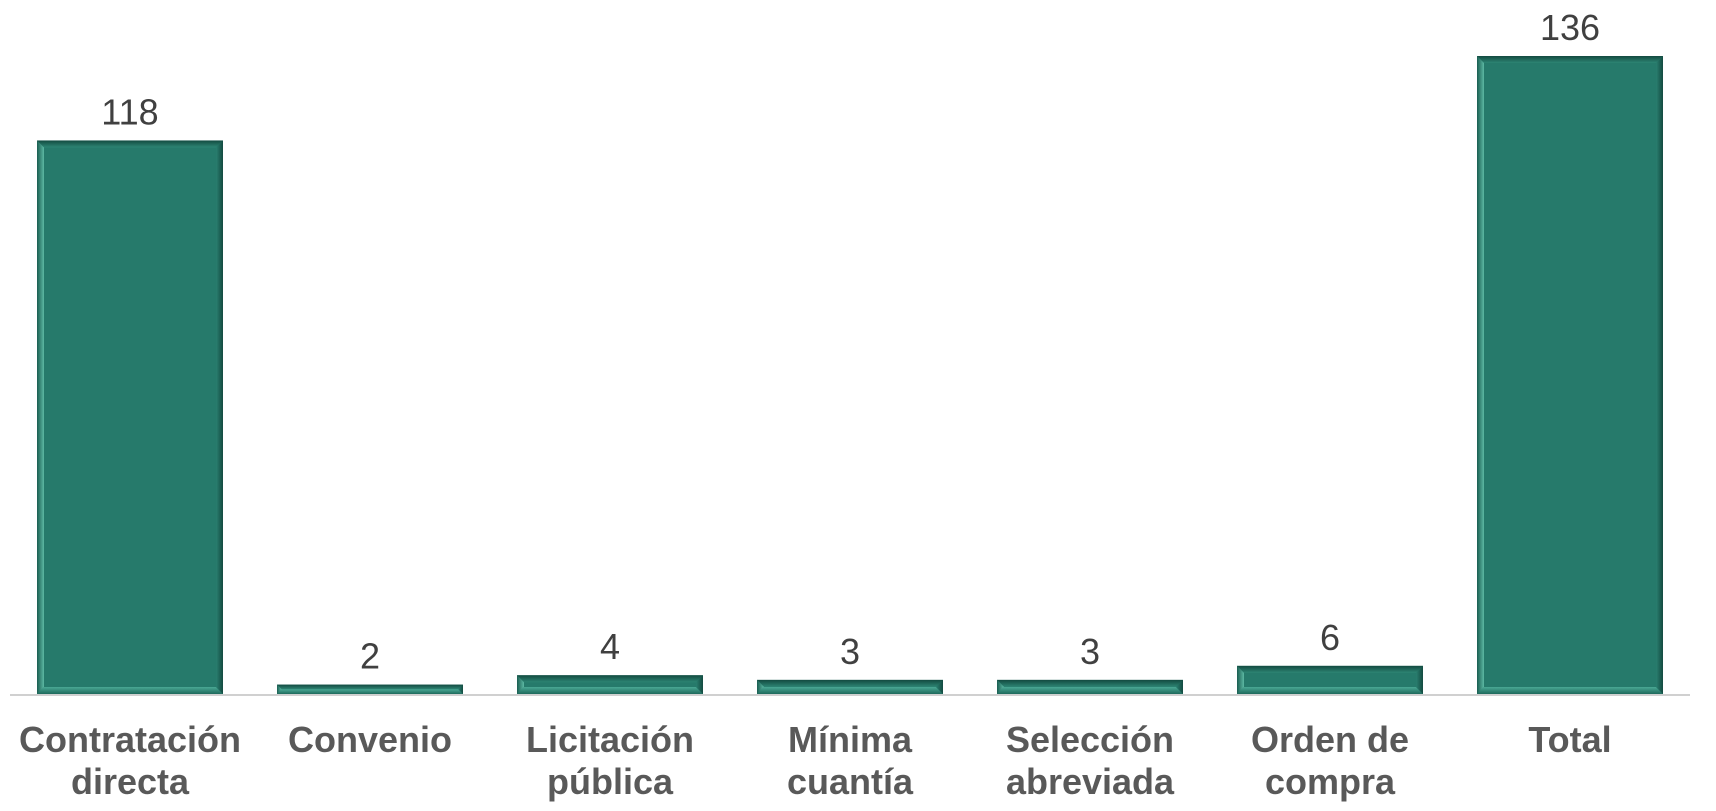 Image resolution: width=1716 pixels, height=811 pixels. I want to click on value-label-6: 136, so click(1570, 27).